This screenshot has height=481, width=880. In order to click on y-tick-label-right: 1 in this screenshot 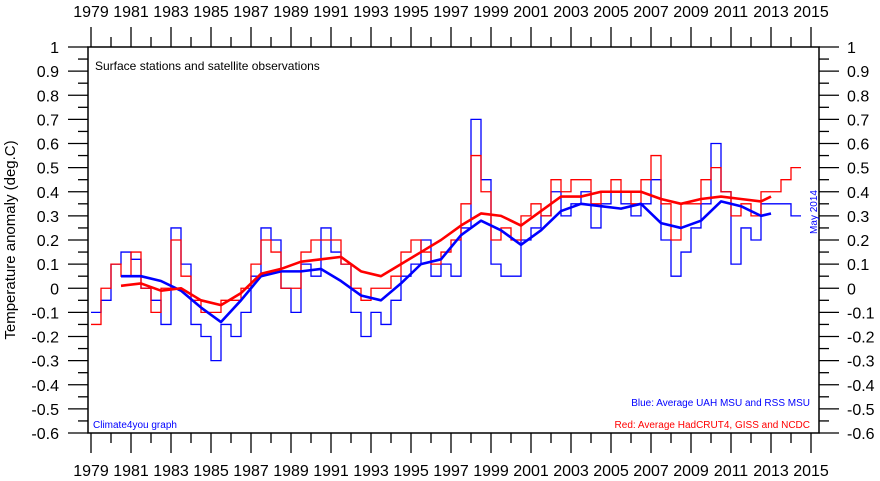, I will do `click(851, 48)`.